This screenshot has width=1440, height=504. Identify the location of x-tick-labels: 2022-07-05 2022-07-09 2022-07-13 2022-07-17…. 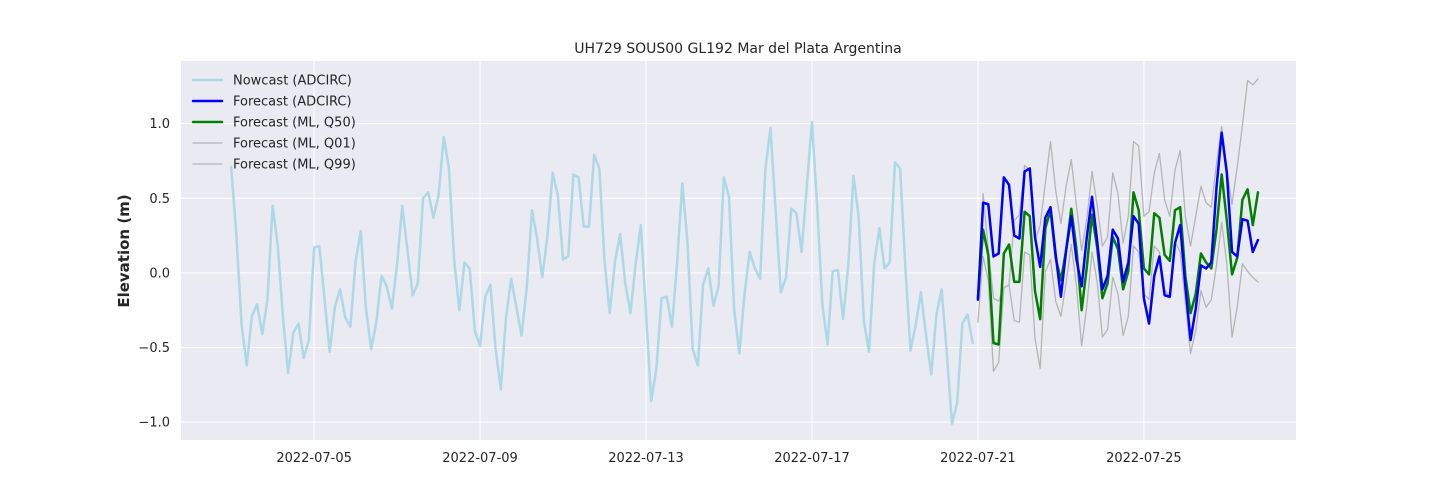
(728, 458).